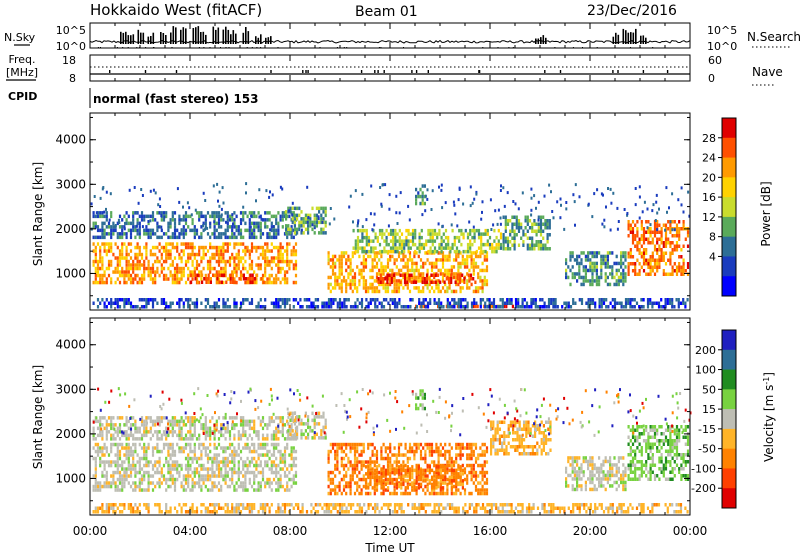 This screenshot has height=554, width=800. I want to click on beam-label: Beam 01, so click(386, 12).